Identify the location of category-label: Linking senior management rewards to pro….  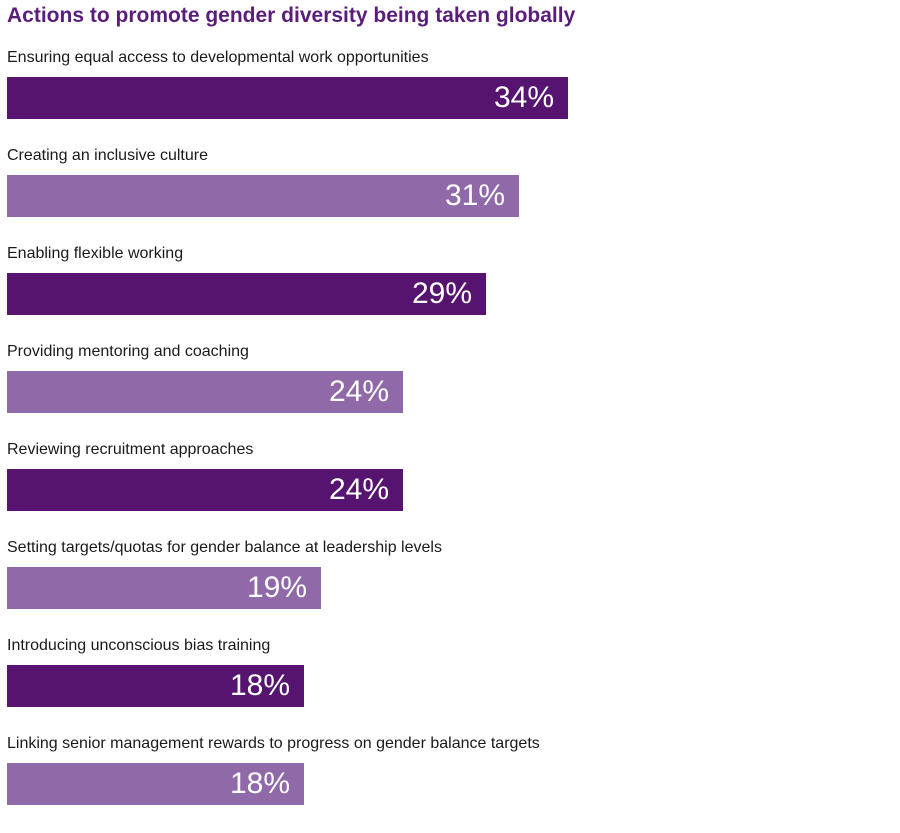
(273, 743).